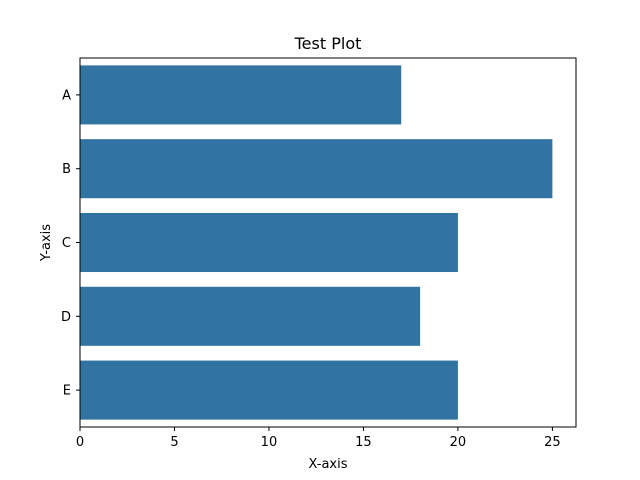 This screenshot has width=640, height=480. What do you see at coordinates (46, 243) in the screenshot?
I see `y-axis-label: Y-axis` at bounding box center [46, 243].